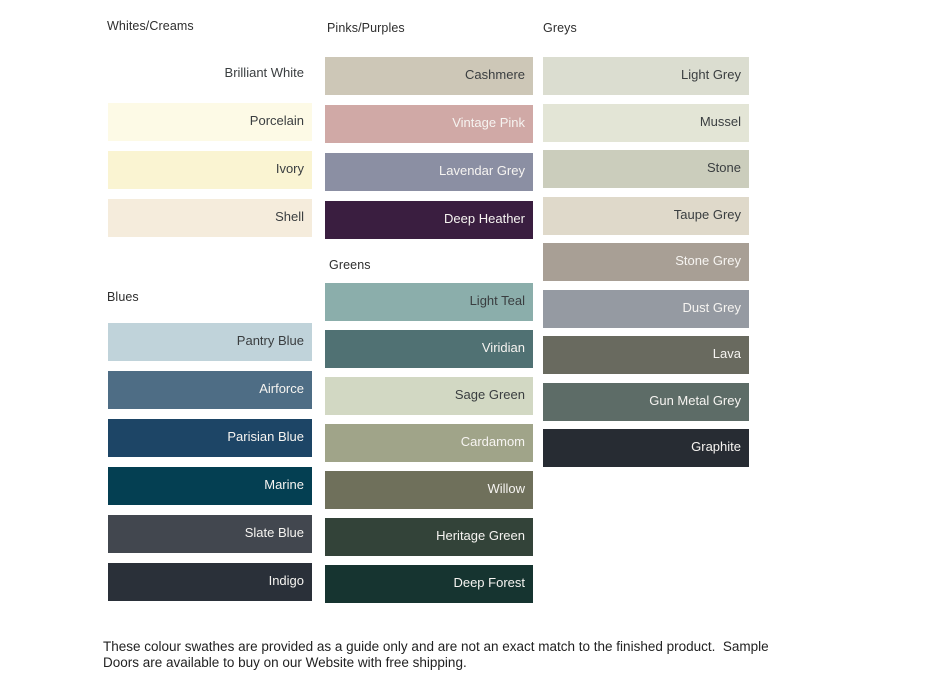 The width and height of the screenshot is (933, 700). What do you see at coordinates (646, 169) in the screenshot?
I see `swatch-stone: Stone` at bounding box center [646, 169].